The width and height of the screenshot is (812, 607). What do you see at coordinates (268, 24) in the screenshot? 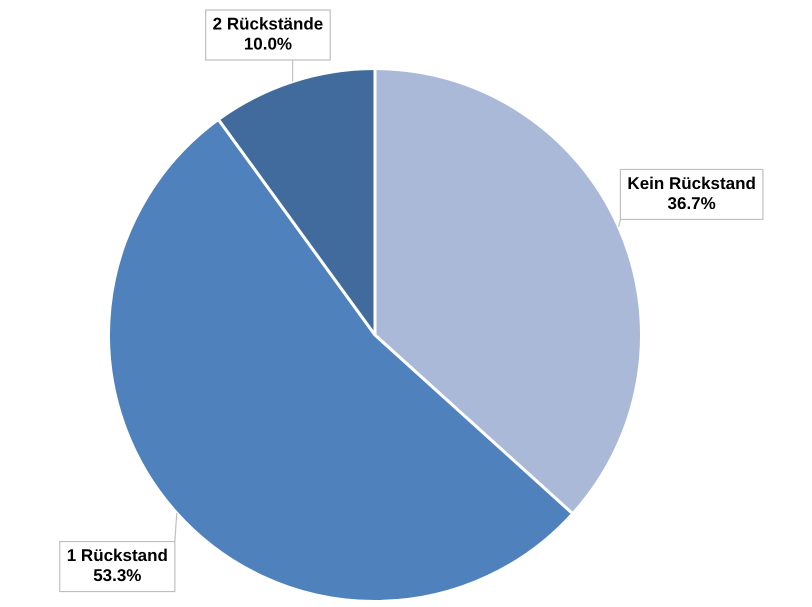
I see `slice-label: 2 Rückstände` at bounding box center [268, 24].